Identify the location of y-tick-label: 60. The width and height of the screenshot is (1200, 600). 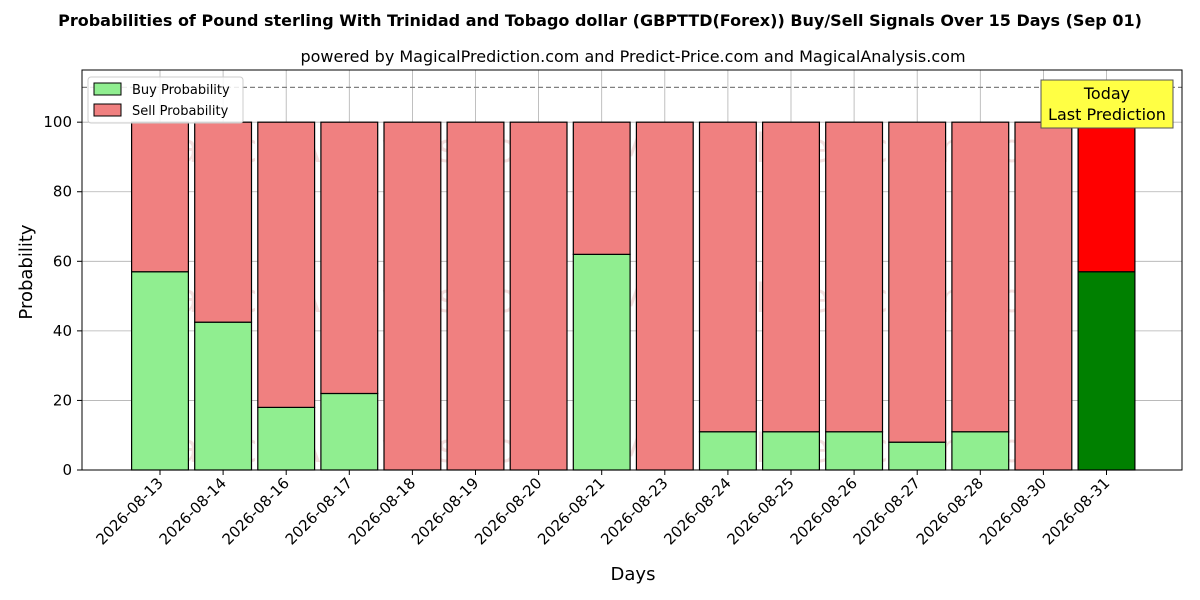
(62, 261).